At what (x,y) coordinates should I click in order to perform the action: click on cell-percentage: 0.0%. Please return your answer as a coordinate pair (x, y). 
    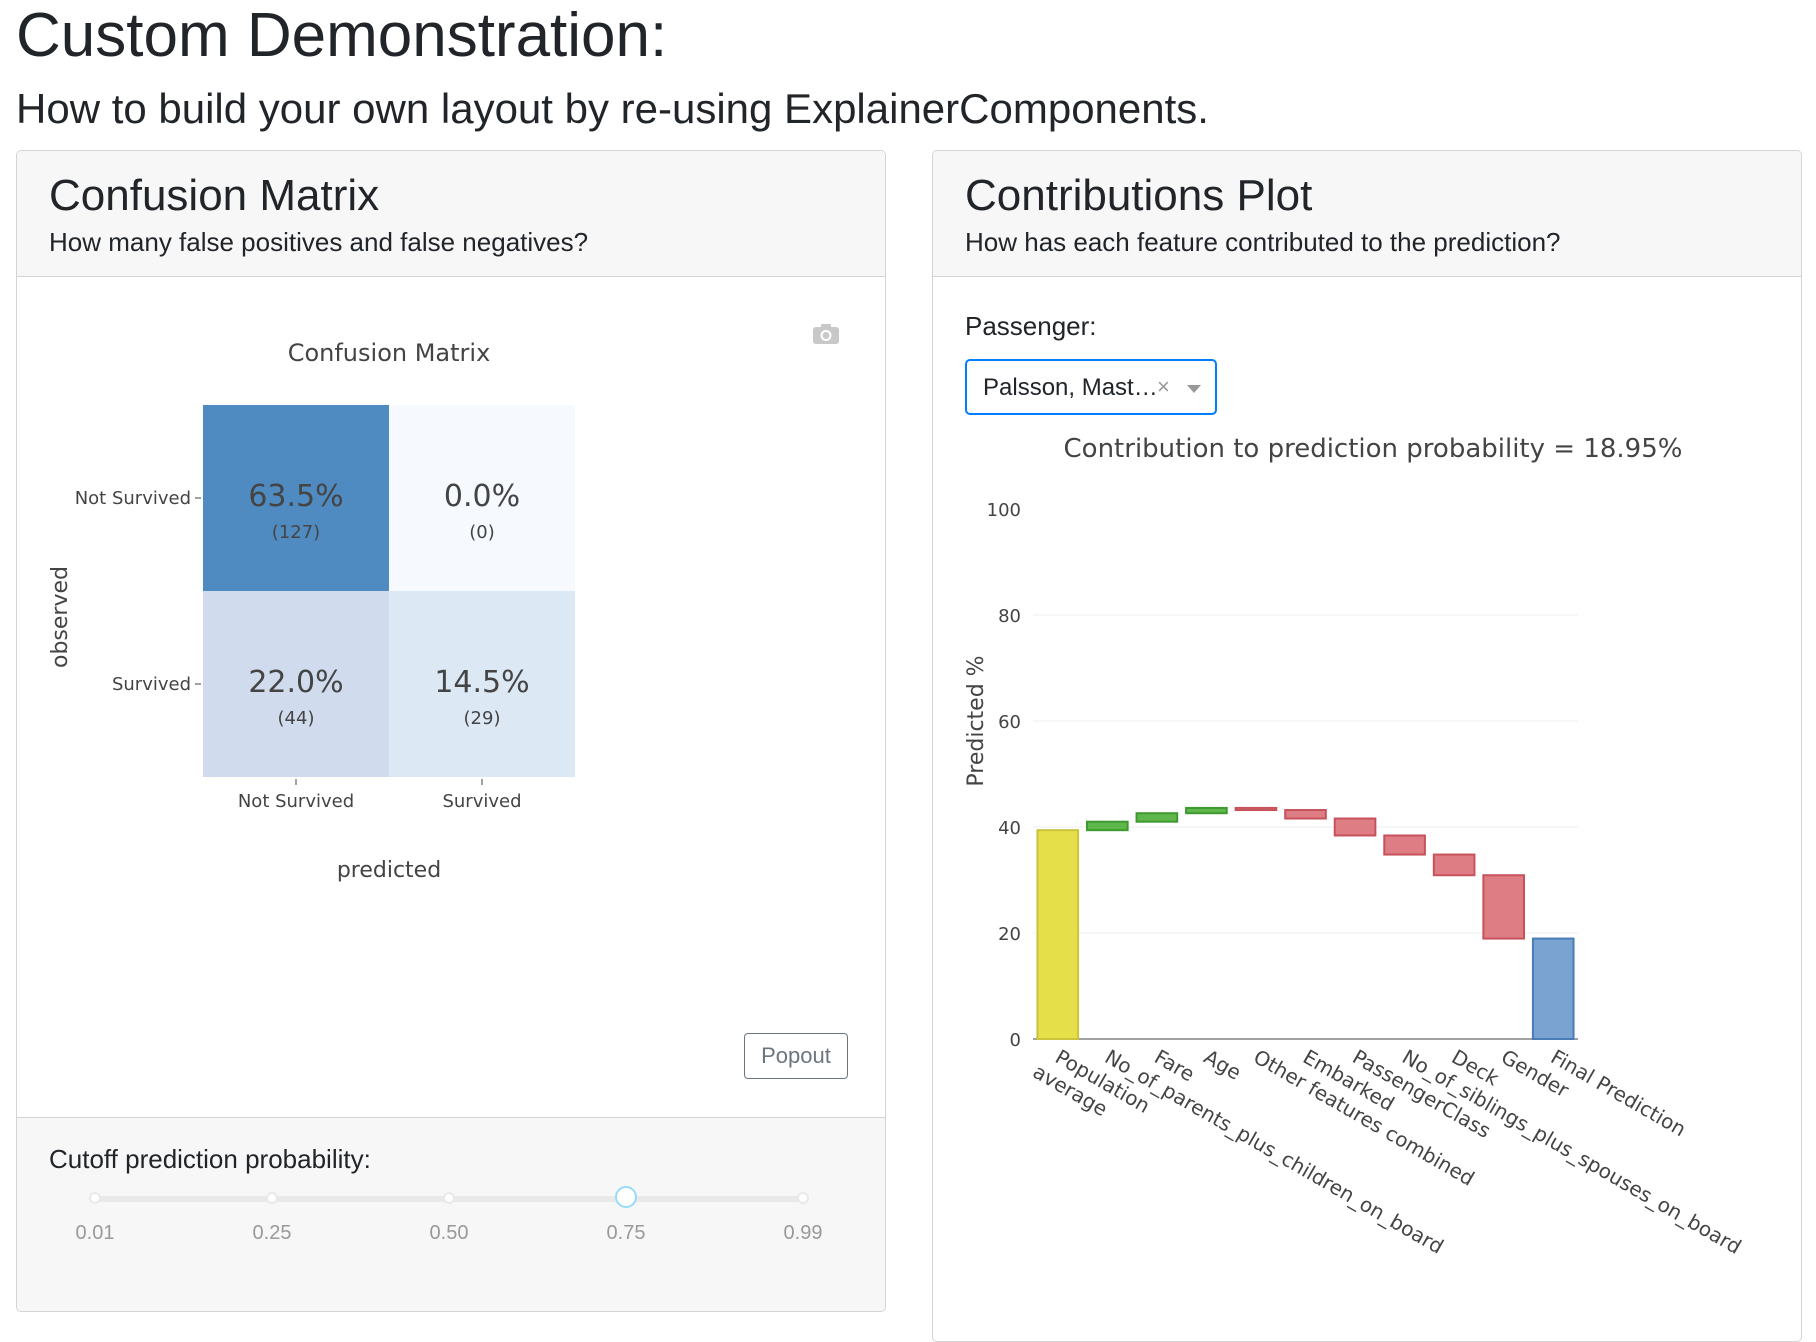
    Looking at the image, I should click on (482, 496).